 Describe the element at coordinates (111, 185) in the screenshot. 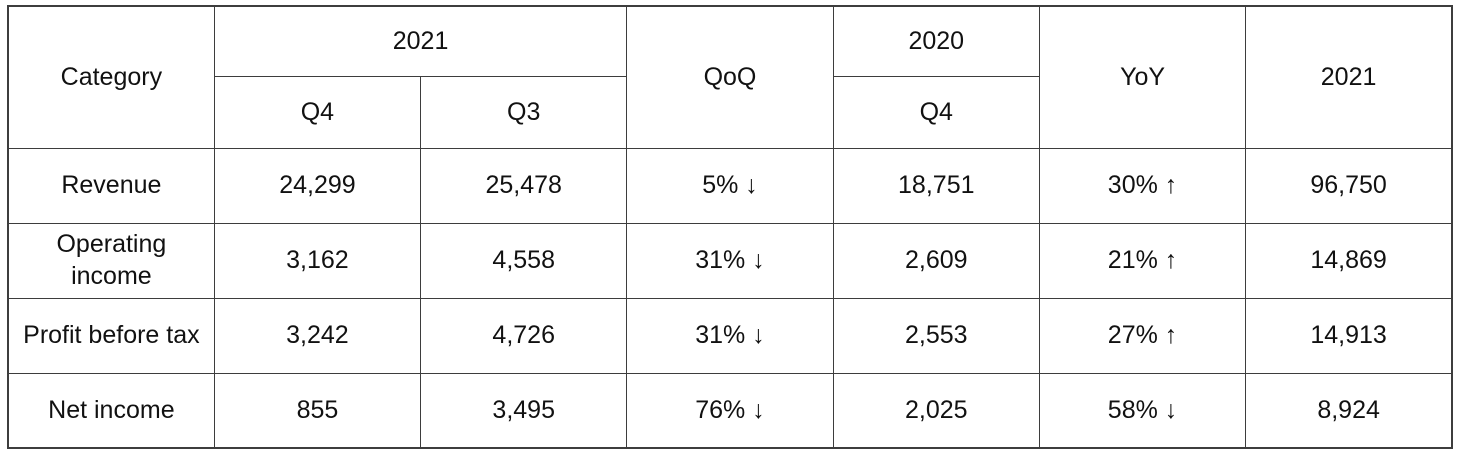

I see `row-label: Revenue` at that location.